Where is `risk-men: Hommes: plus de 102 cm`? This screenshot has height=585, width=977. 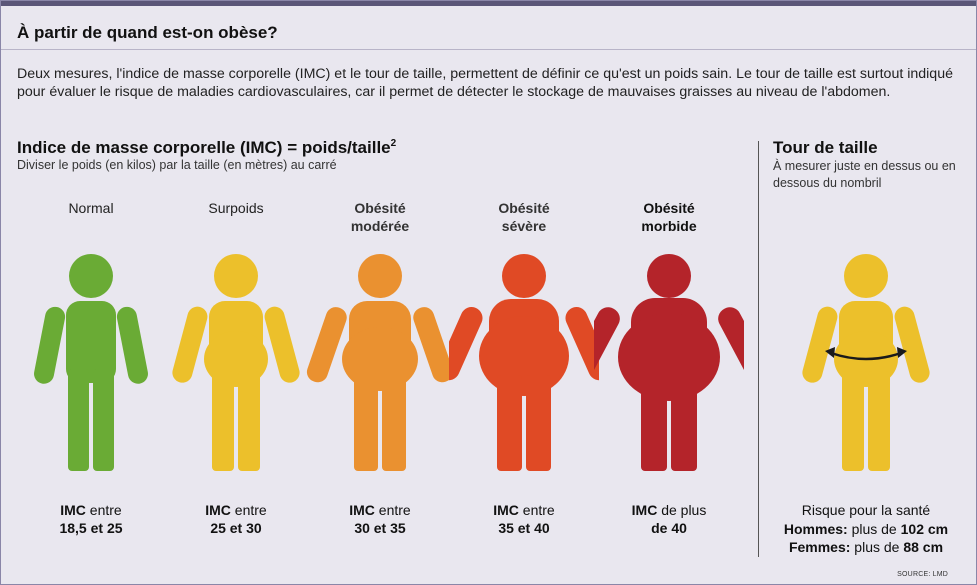
risk-men: Hommes: plus de 102 cm is located at coordinates (866, 528).